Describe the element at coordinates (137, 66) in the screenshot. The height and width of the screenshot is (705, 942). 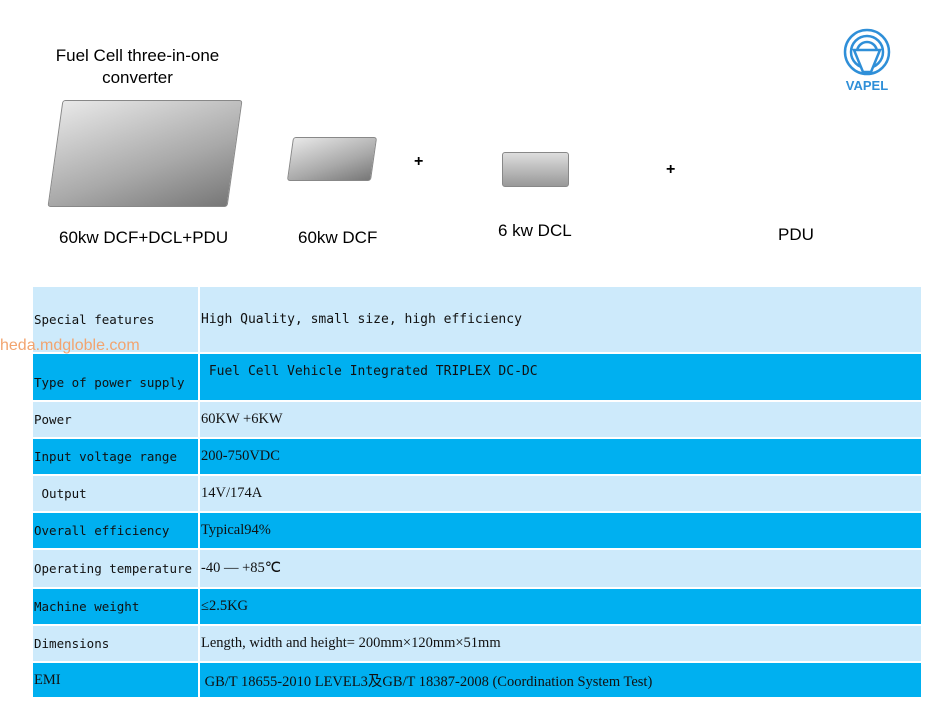
I see `page-title: Fuel Cell three-in-one converter` at that location.